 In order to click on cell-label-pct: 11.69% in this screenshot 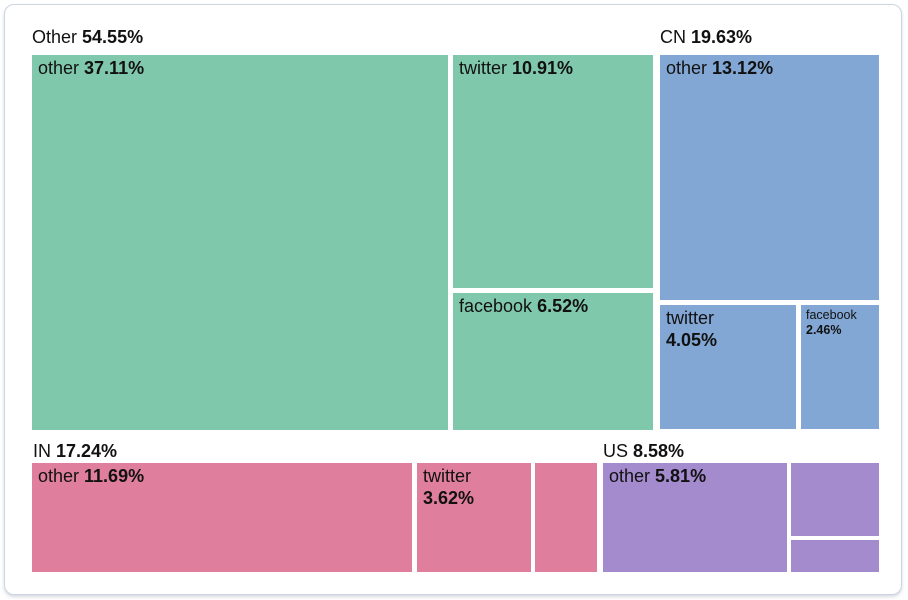, I will do `click(114, 476)`.